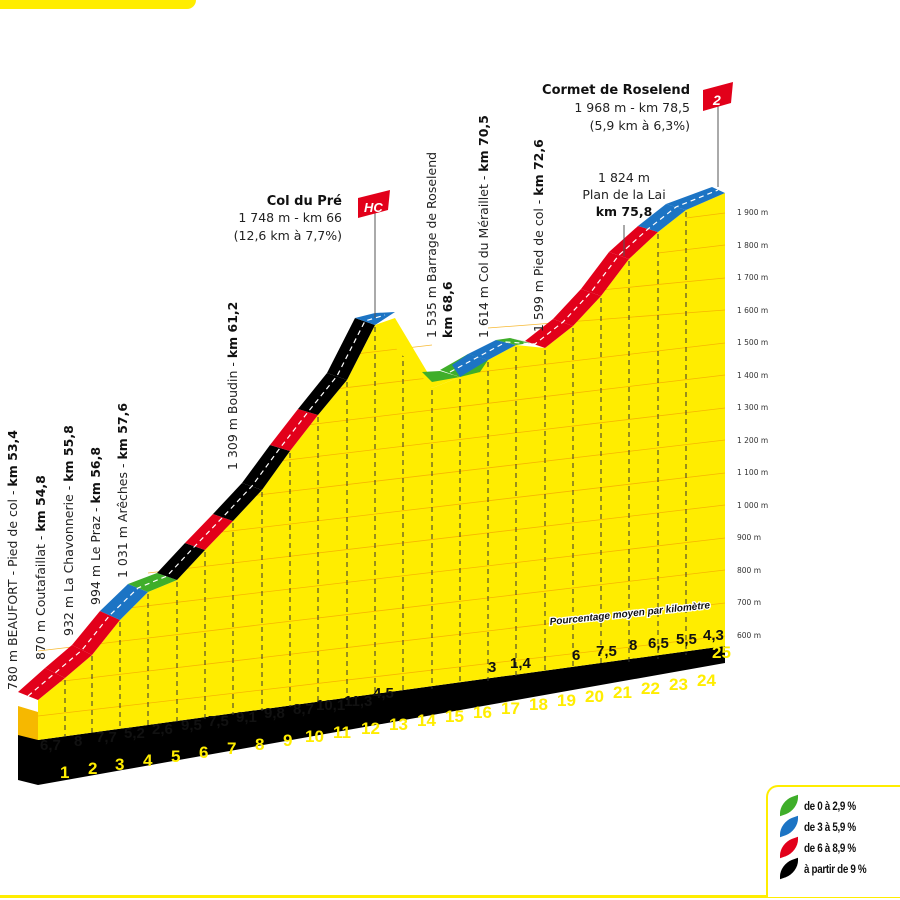  I want to click on waypoint-beaufort: 780 m BEAUFORT - Pied de col - km 53,4, so click(12, 560).